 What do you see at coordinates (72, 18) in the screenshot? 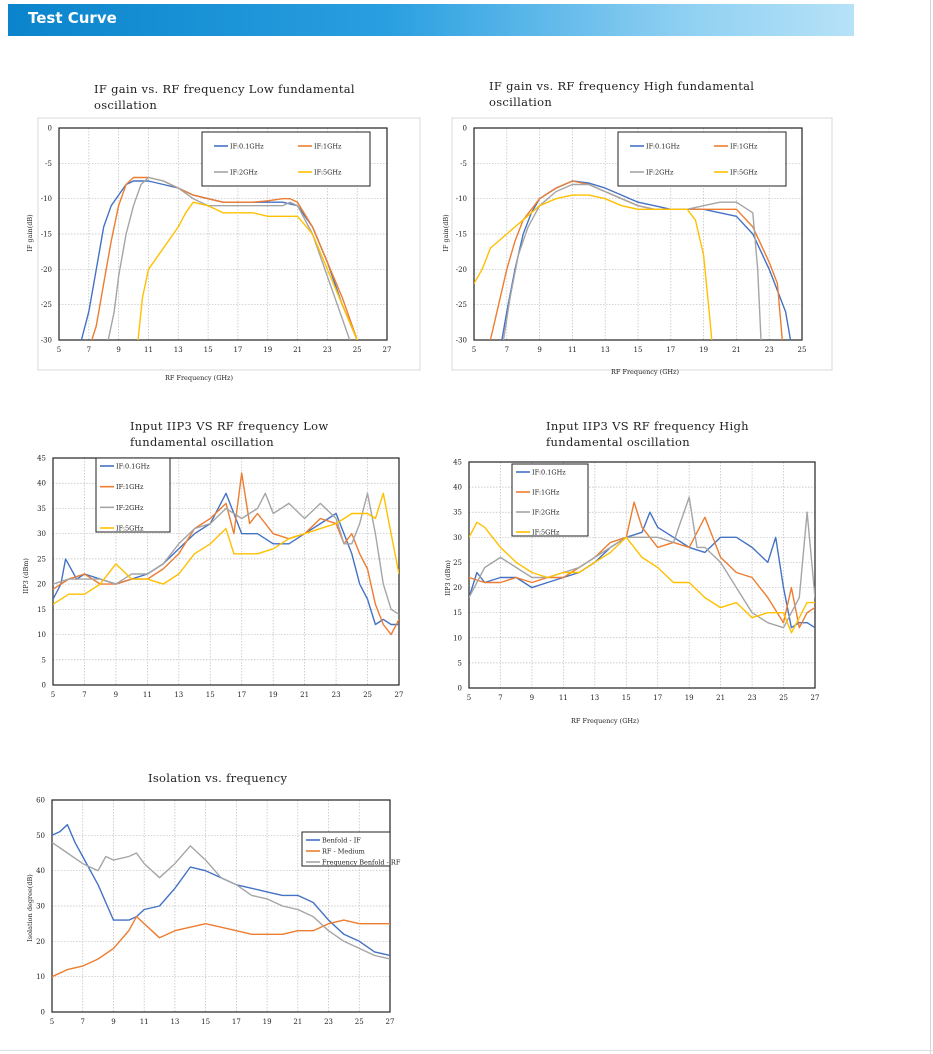
I see `section-title: Test Curve` at bounding box center [72, 18].